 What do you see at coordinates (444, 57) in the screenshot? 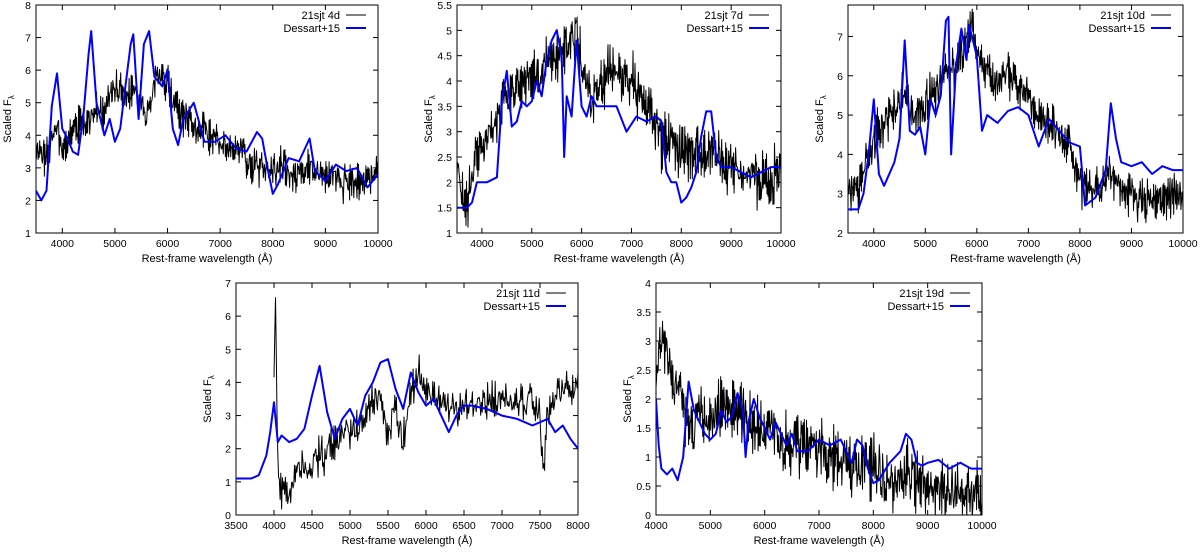
I see `y-tick-label: 4.5` at bounding box center [444, 57].